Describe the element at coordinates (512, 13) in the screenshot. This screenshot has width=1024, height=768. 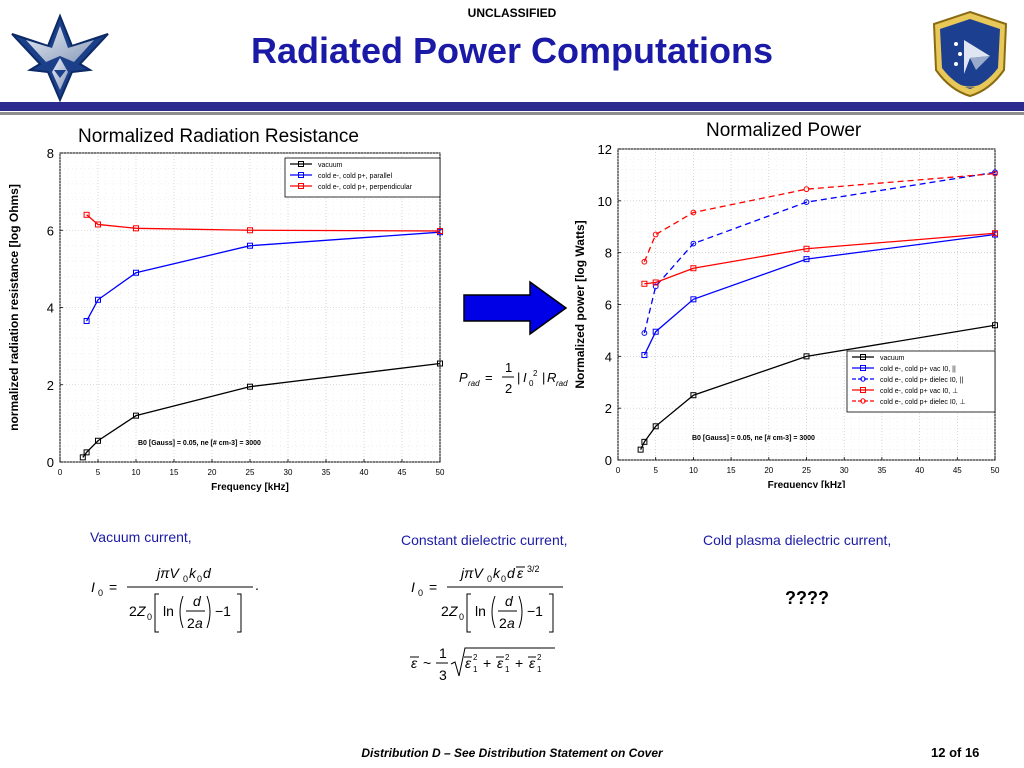
I see `classification-banner: UNCLASSIFIED` at that location.